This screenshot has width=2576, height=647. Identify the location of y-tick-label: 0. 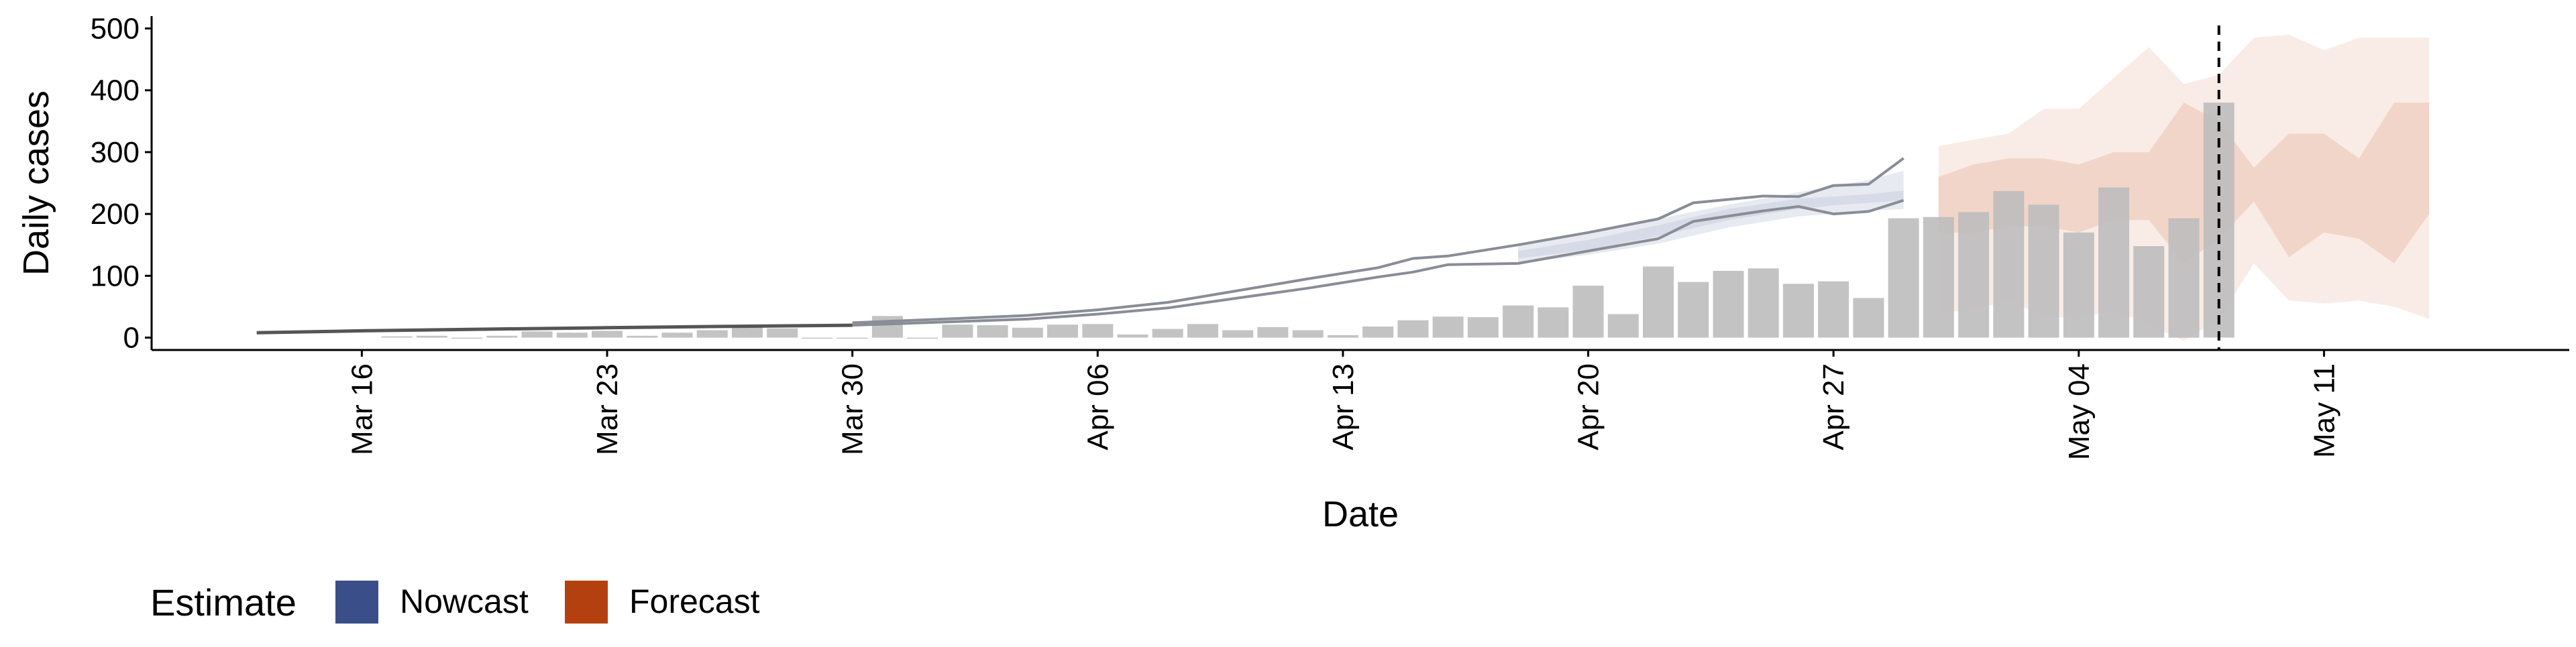
(131, 338).